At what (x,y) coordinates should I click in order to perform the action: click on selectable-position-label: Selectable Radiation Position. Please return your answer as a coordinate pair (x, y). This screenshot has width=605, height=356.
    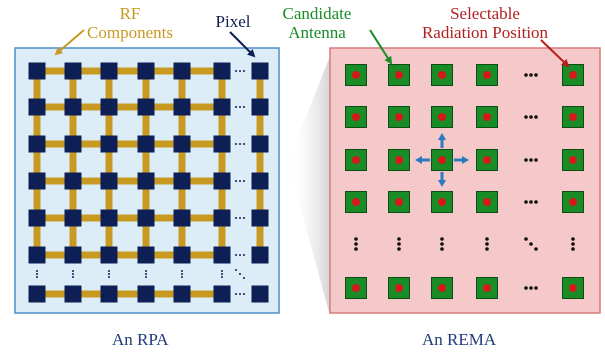
    Looking at the image, I should click on (485, 23).